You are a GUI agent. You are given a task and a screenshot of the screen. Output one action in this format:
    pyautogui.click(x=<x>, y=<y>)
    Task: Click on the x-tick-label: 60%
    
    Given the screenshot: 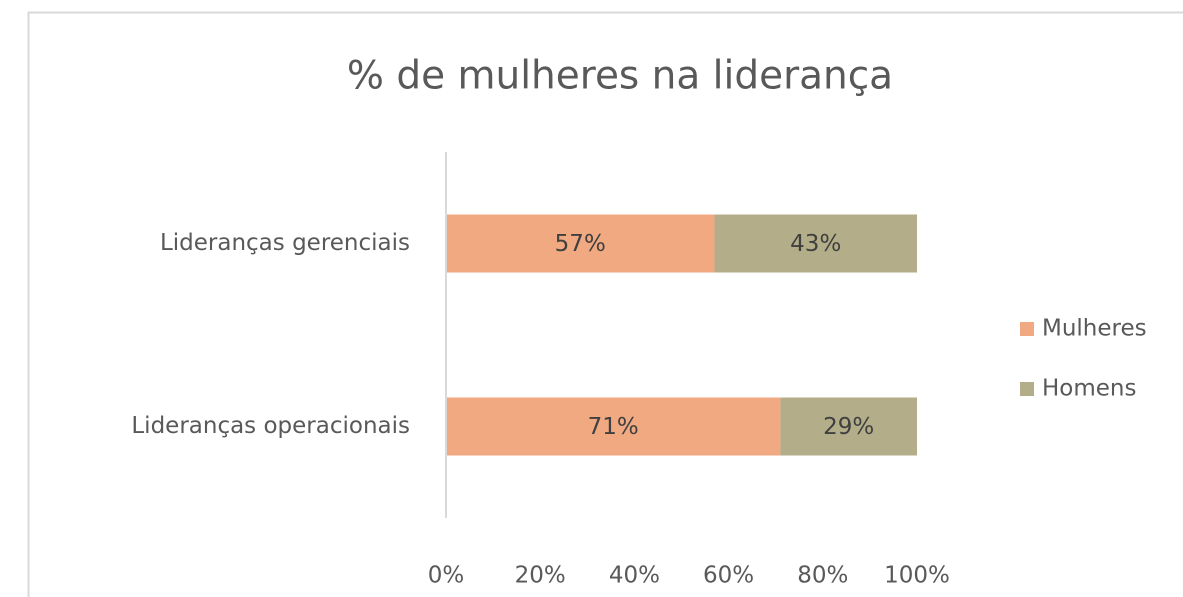 What is the action you would take?
    pyautogui.click(x=728, y=576)
    